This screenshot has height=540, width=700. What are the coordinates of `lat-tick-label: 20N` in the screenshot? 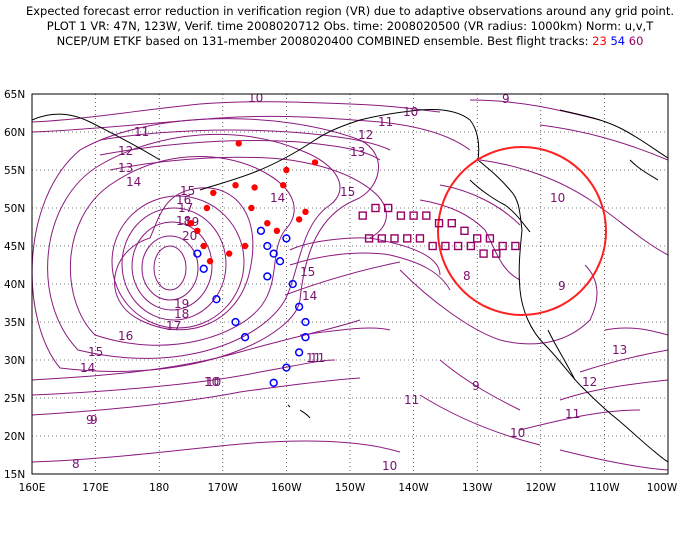 It's located at (14, 437).